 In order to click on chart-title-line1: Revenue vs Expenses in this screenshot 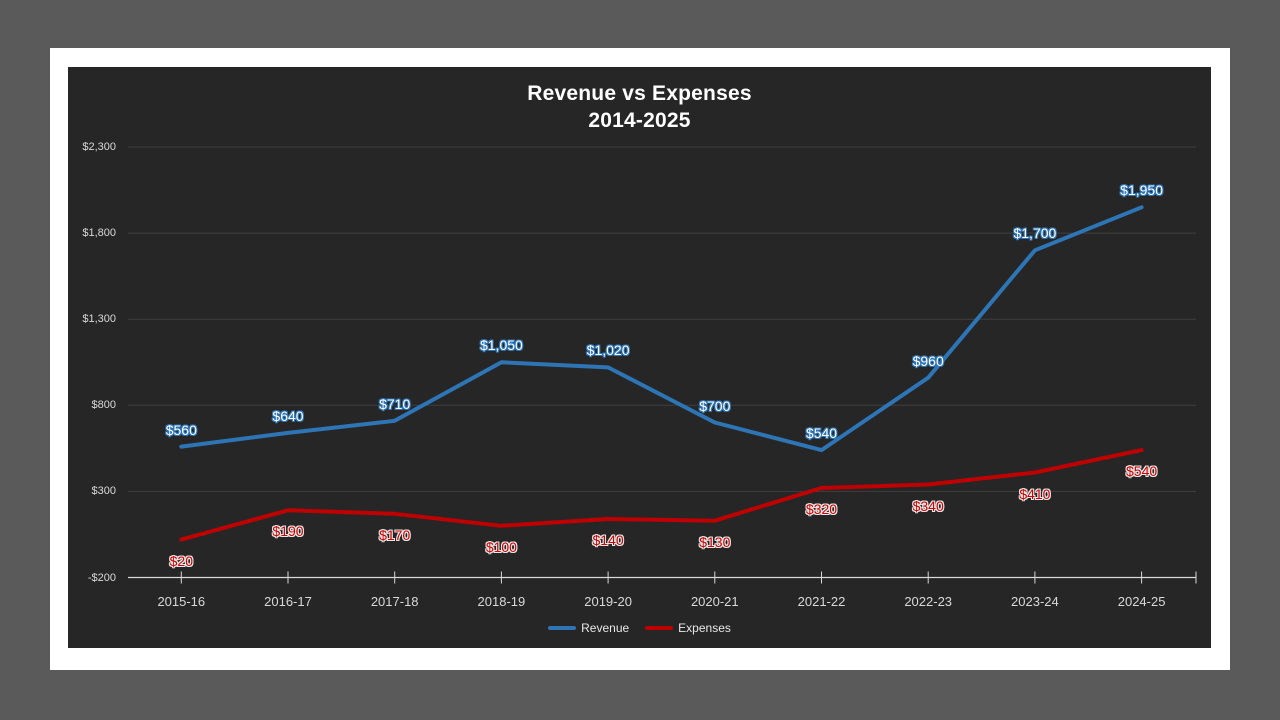, I will do `click(639, 93)`.